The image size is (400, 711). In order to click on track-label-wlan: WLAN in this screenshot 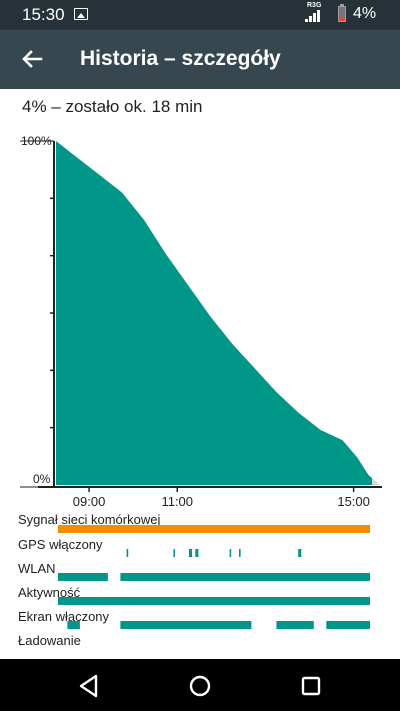, I will do `click(37, 568)`.